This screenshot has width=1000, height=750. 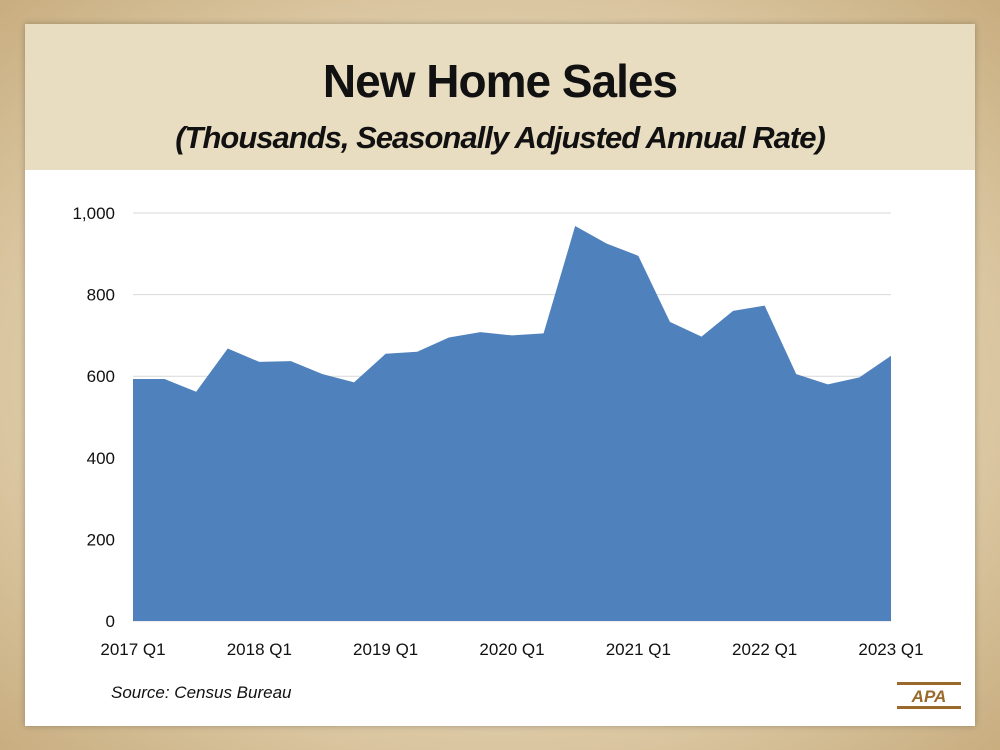 I want to click on apa-logo: APA, so click(x=929, y=695).